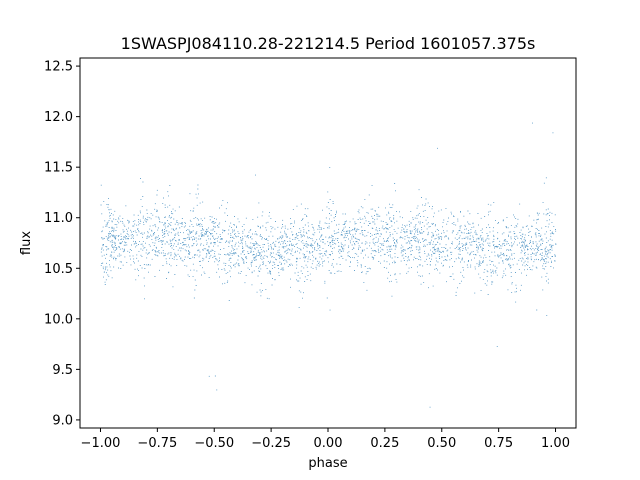  What do you see at coordinates (101, 443) in the screenshot?
I see `x-tick-label: −1.00` at bounding box center [101, 443].